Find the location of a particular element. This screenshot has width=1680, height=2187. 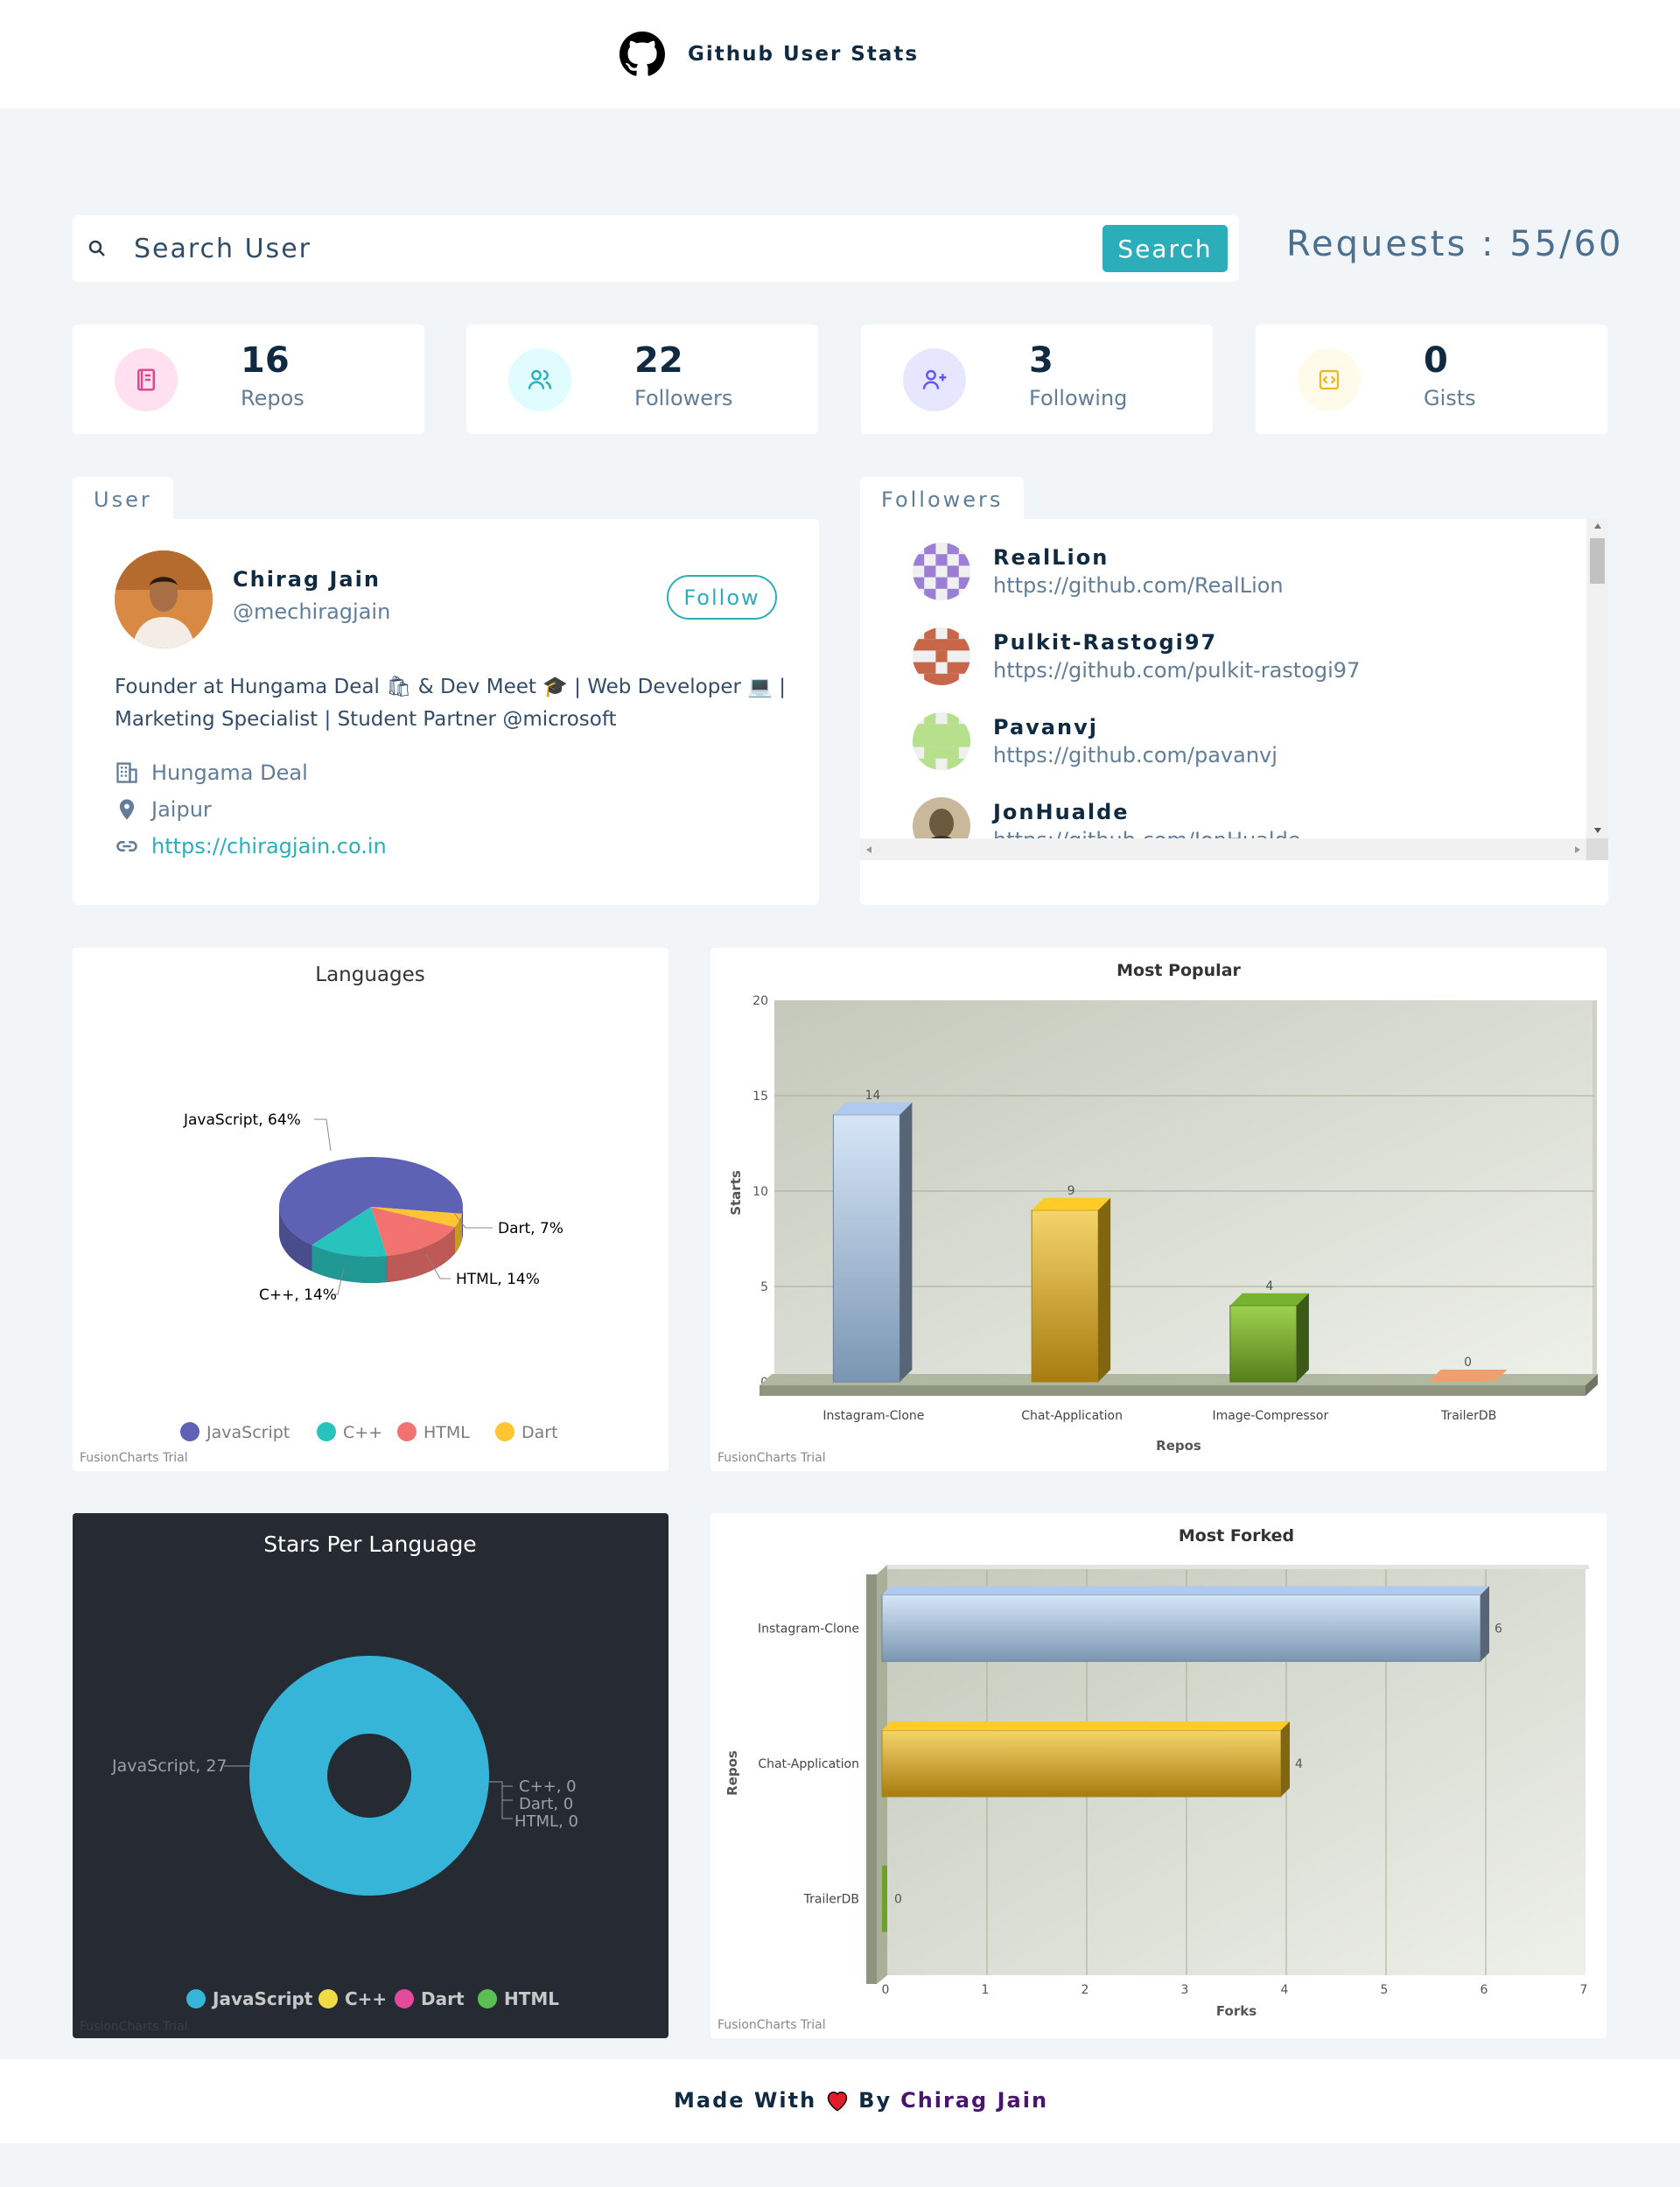

scroll-thumb is located at coordinates (1597, 561).